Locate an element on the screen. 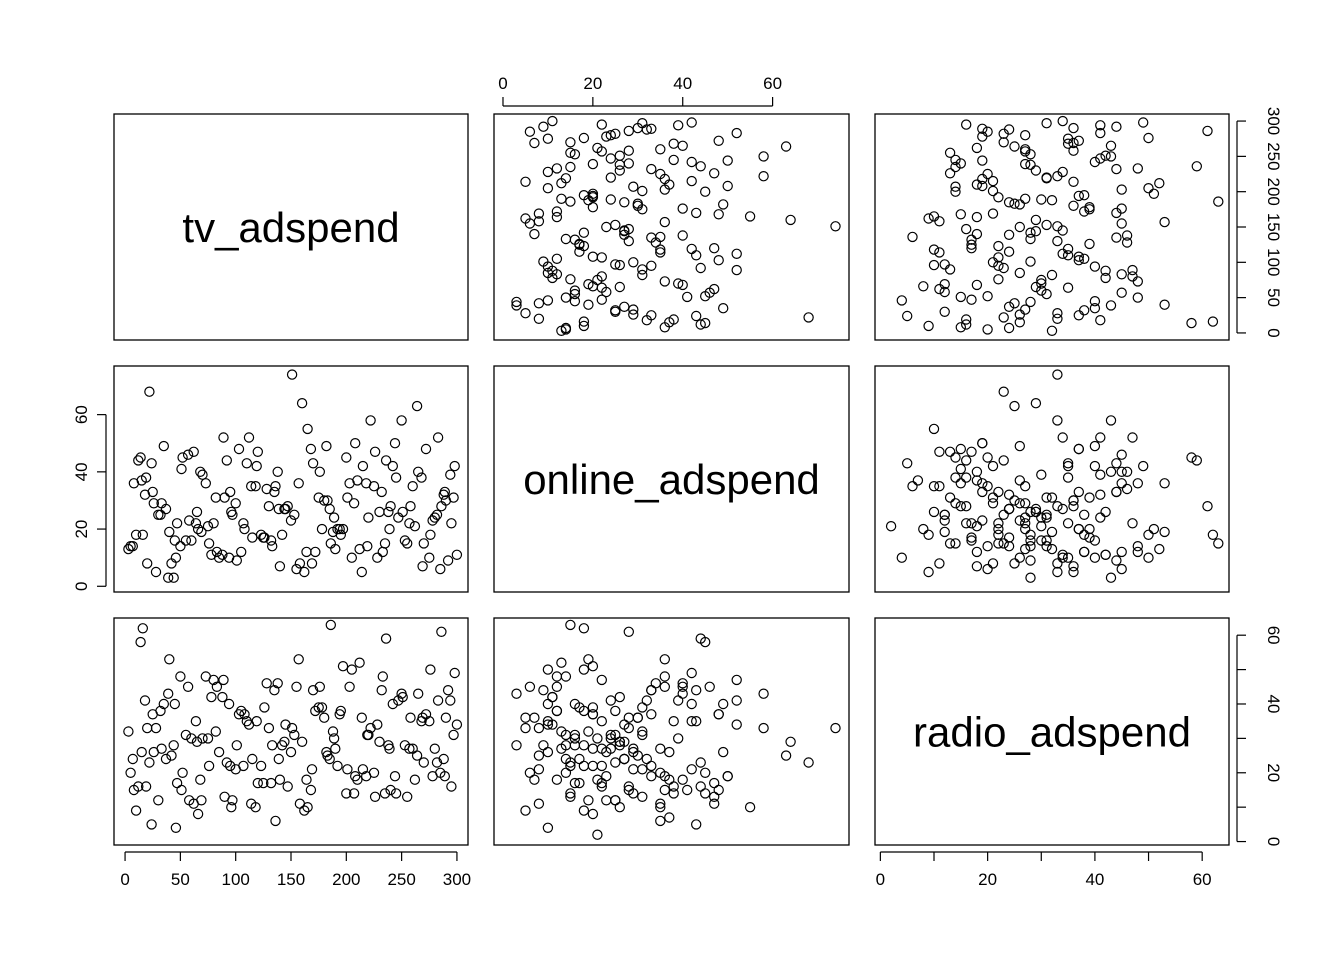 The width and height of the screenshot is (1344, 960). tick-label-tv: 150 is located at coordinates (291, 879).